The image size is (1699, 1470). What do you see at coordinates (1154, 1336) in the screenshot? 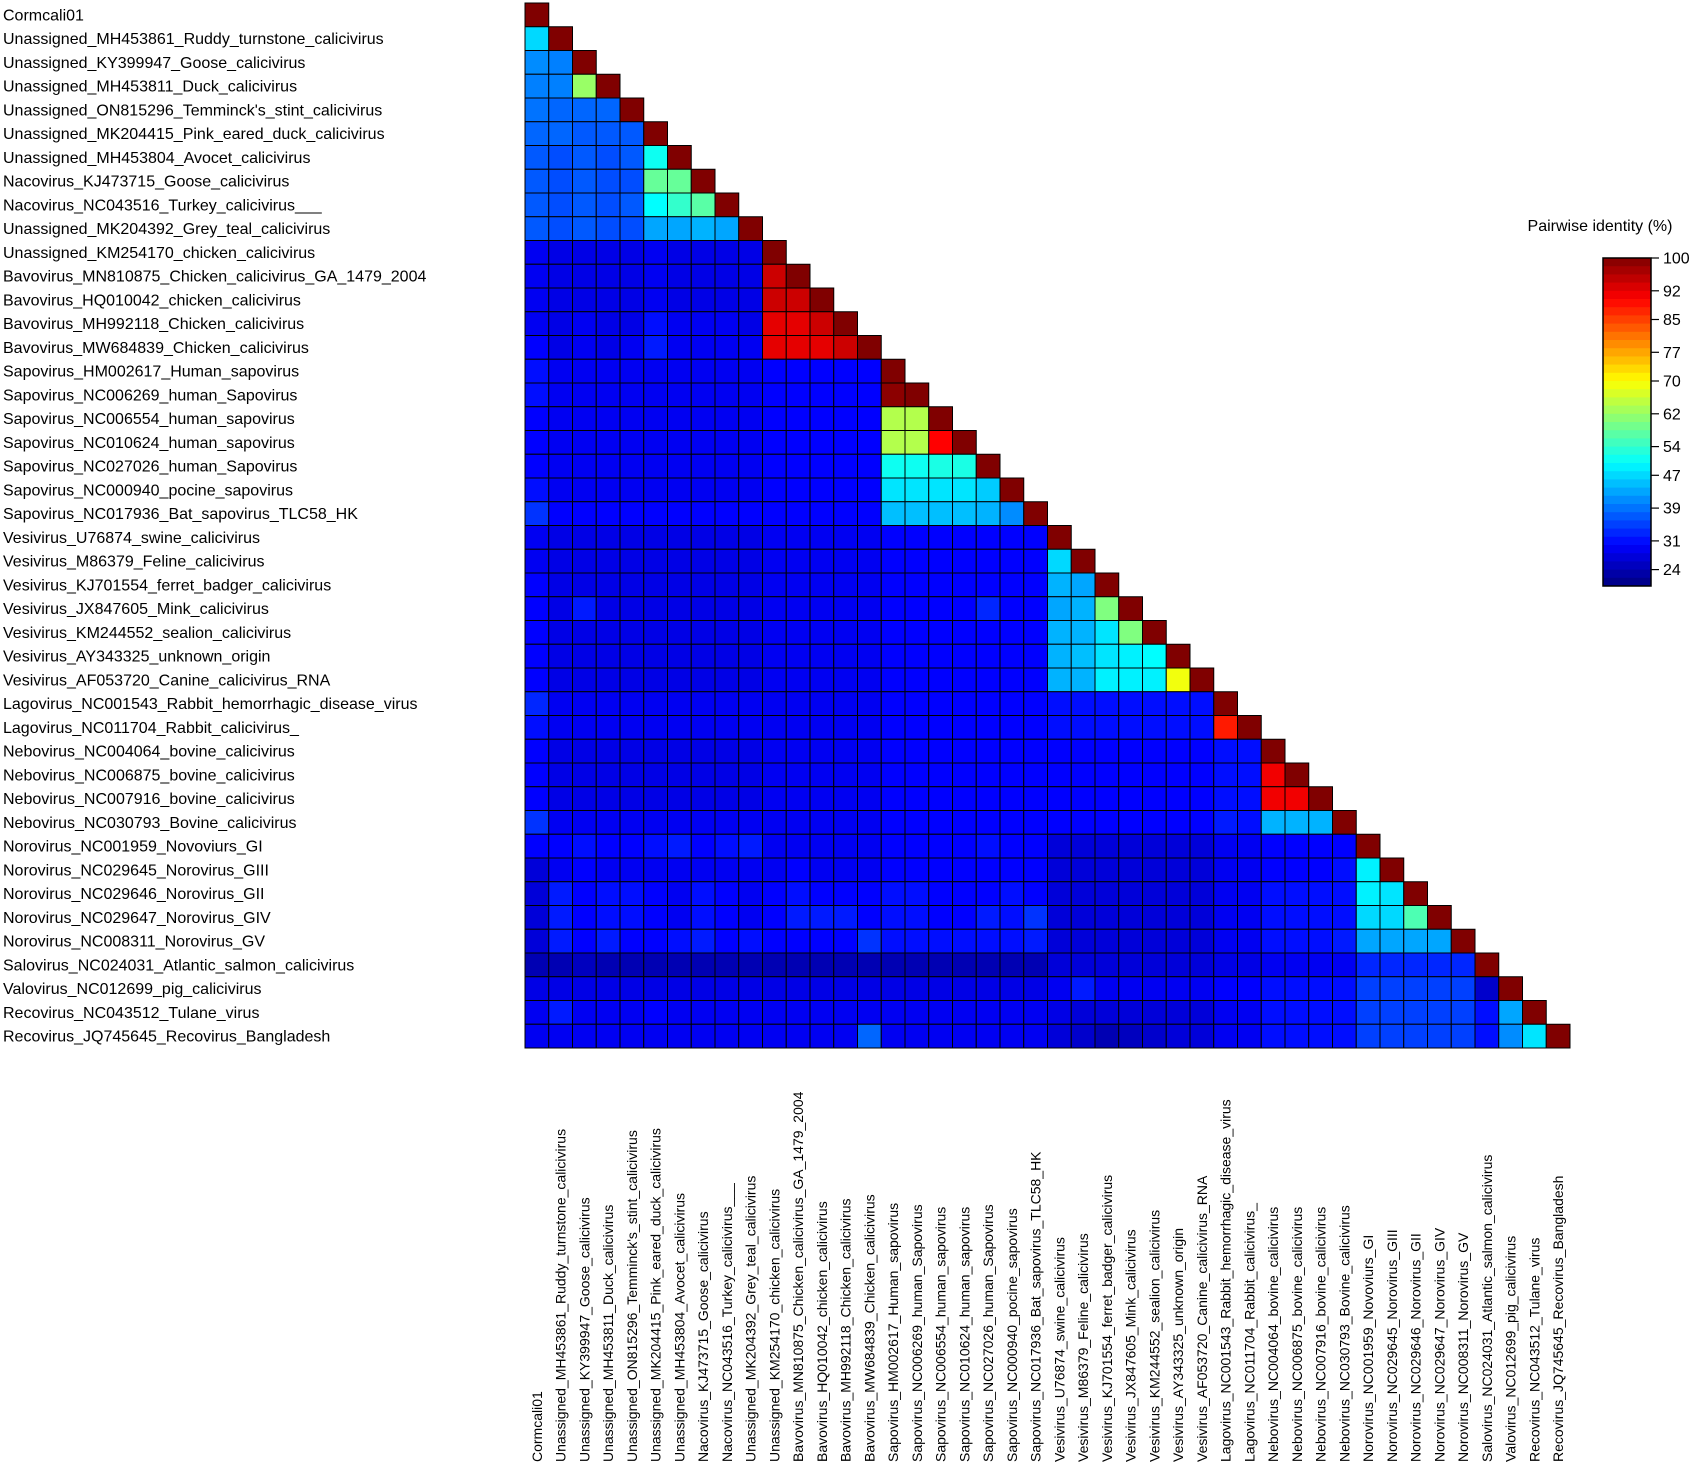
I see `column-label: Vesivirus_KM244552_sealion_calicivirus` at bounding box center [1154, 1336].